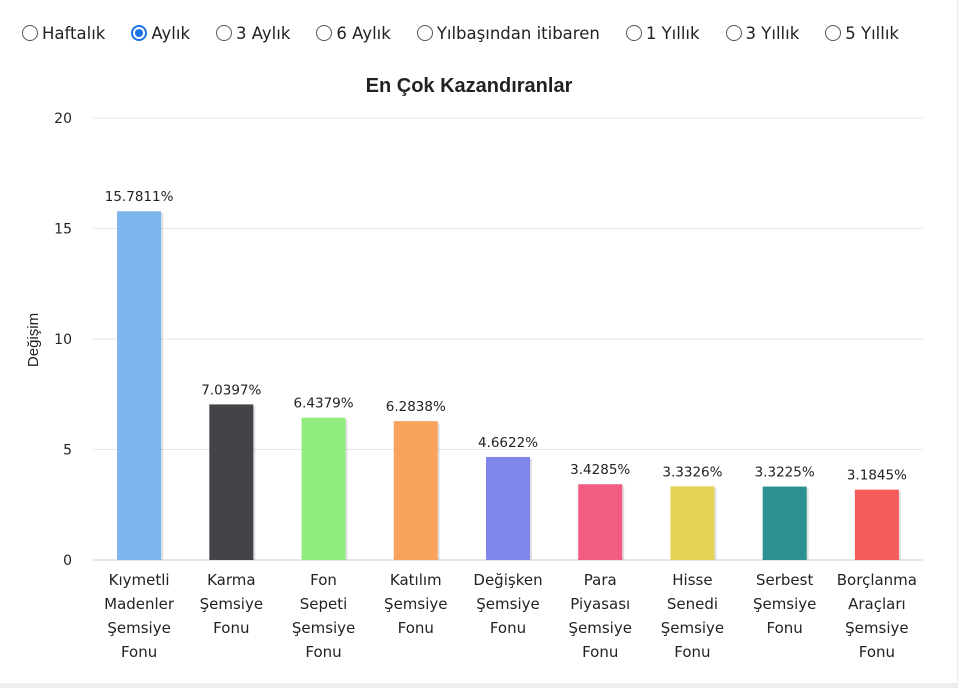 This screenshot has width=960, height=695. I want to click on data-label: 3.4285%, so click(600, 470).